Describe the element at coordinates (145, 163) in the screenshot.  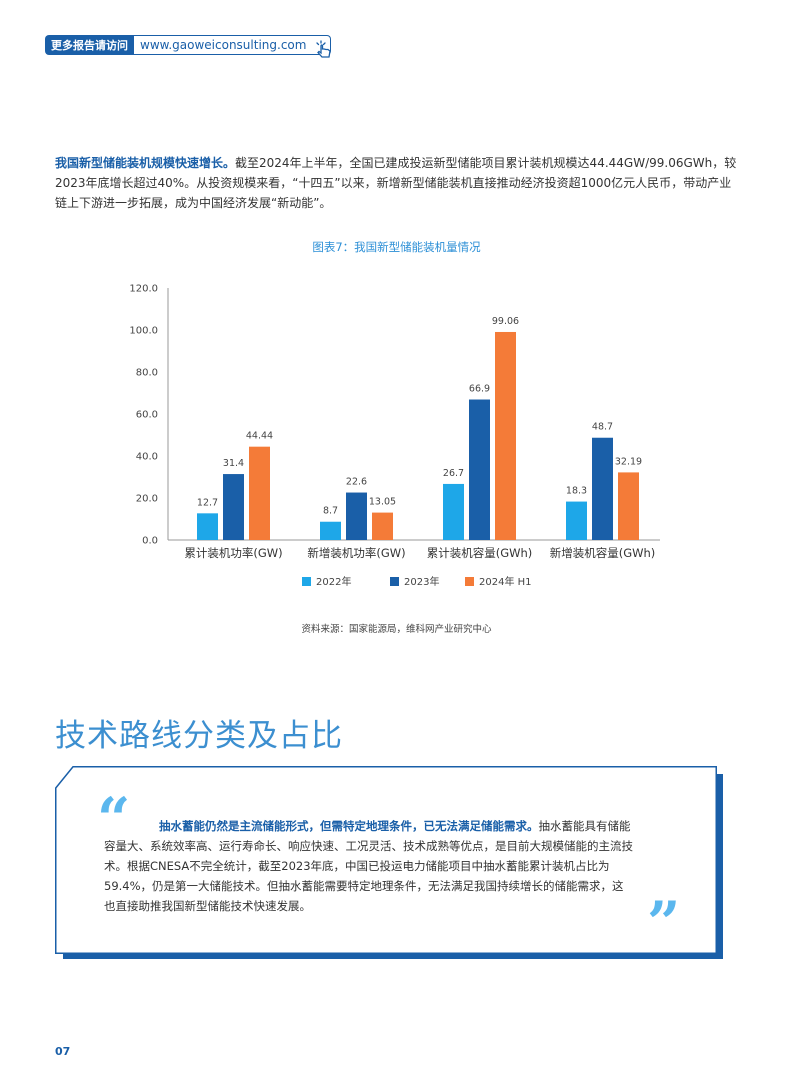
I see `intro-lead: 我国新型储能装机规模快速增长。` at that location.